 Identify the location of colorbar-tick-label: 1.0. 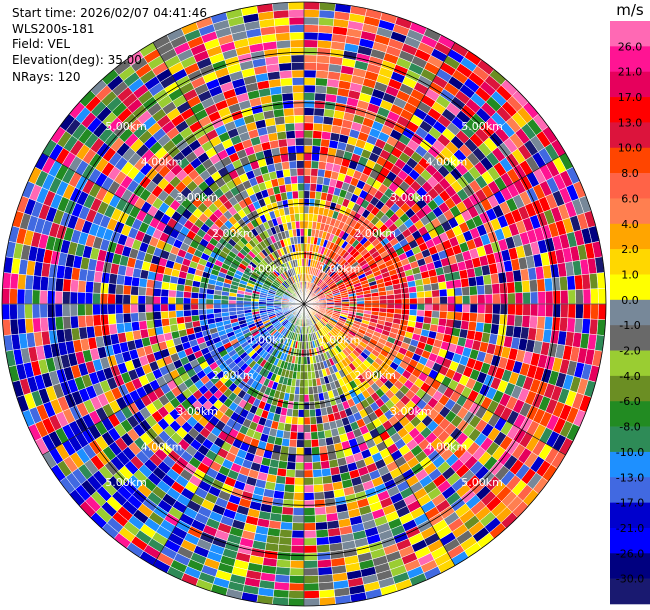
(630, 275).